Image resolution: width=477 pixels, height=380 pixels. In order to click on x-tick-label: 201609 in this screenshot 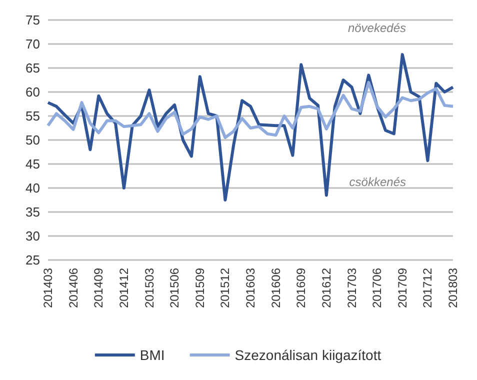, I will do `click(301, 288)`.